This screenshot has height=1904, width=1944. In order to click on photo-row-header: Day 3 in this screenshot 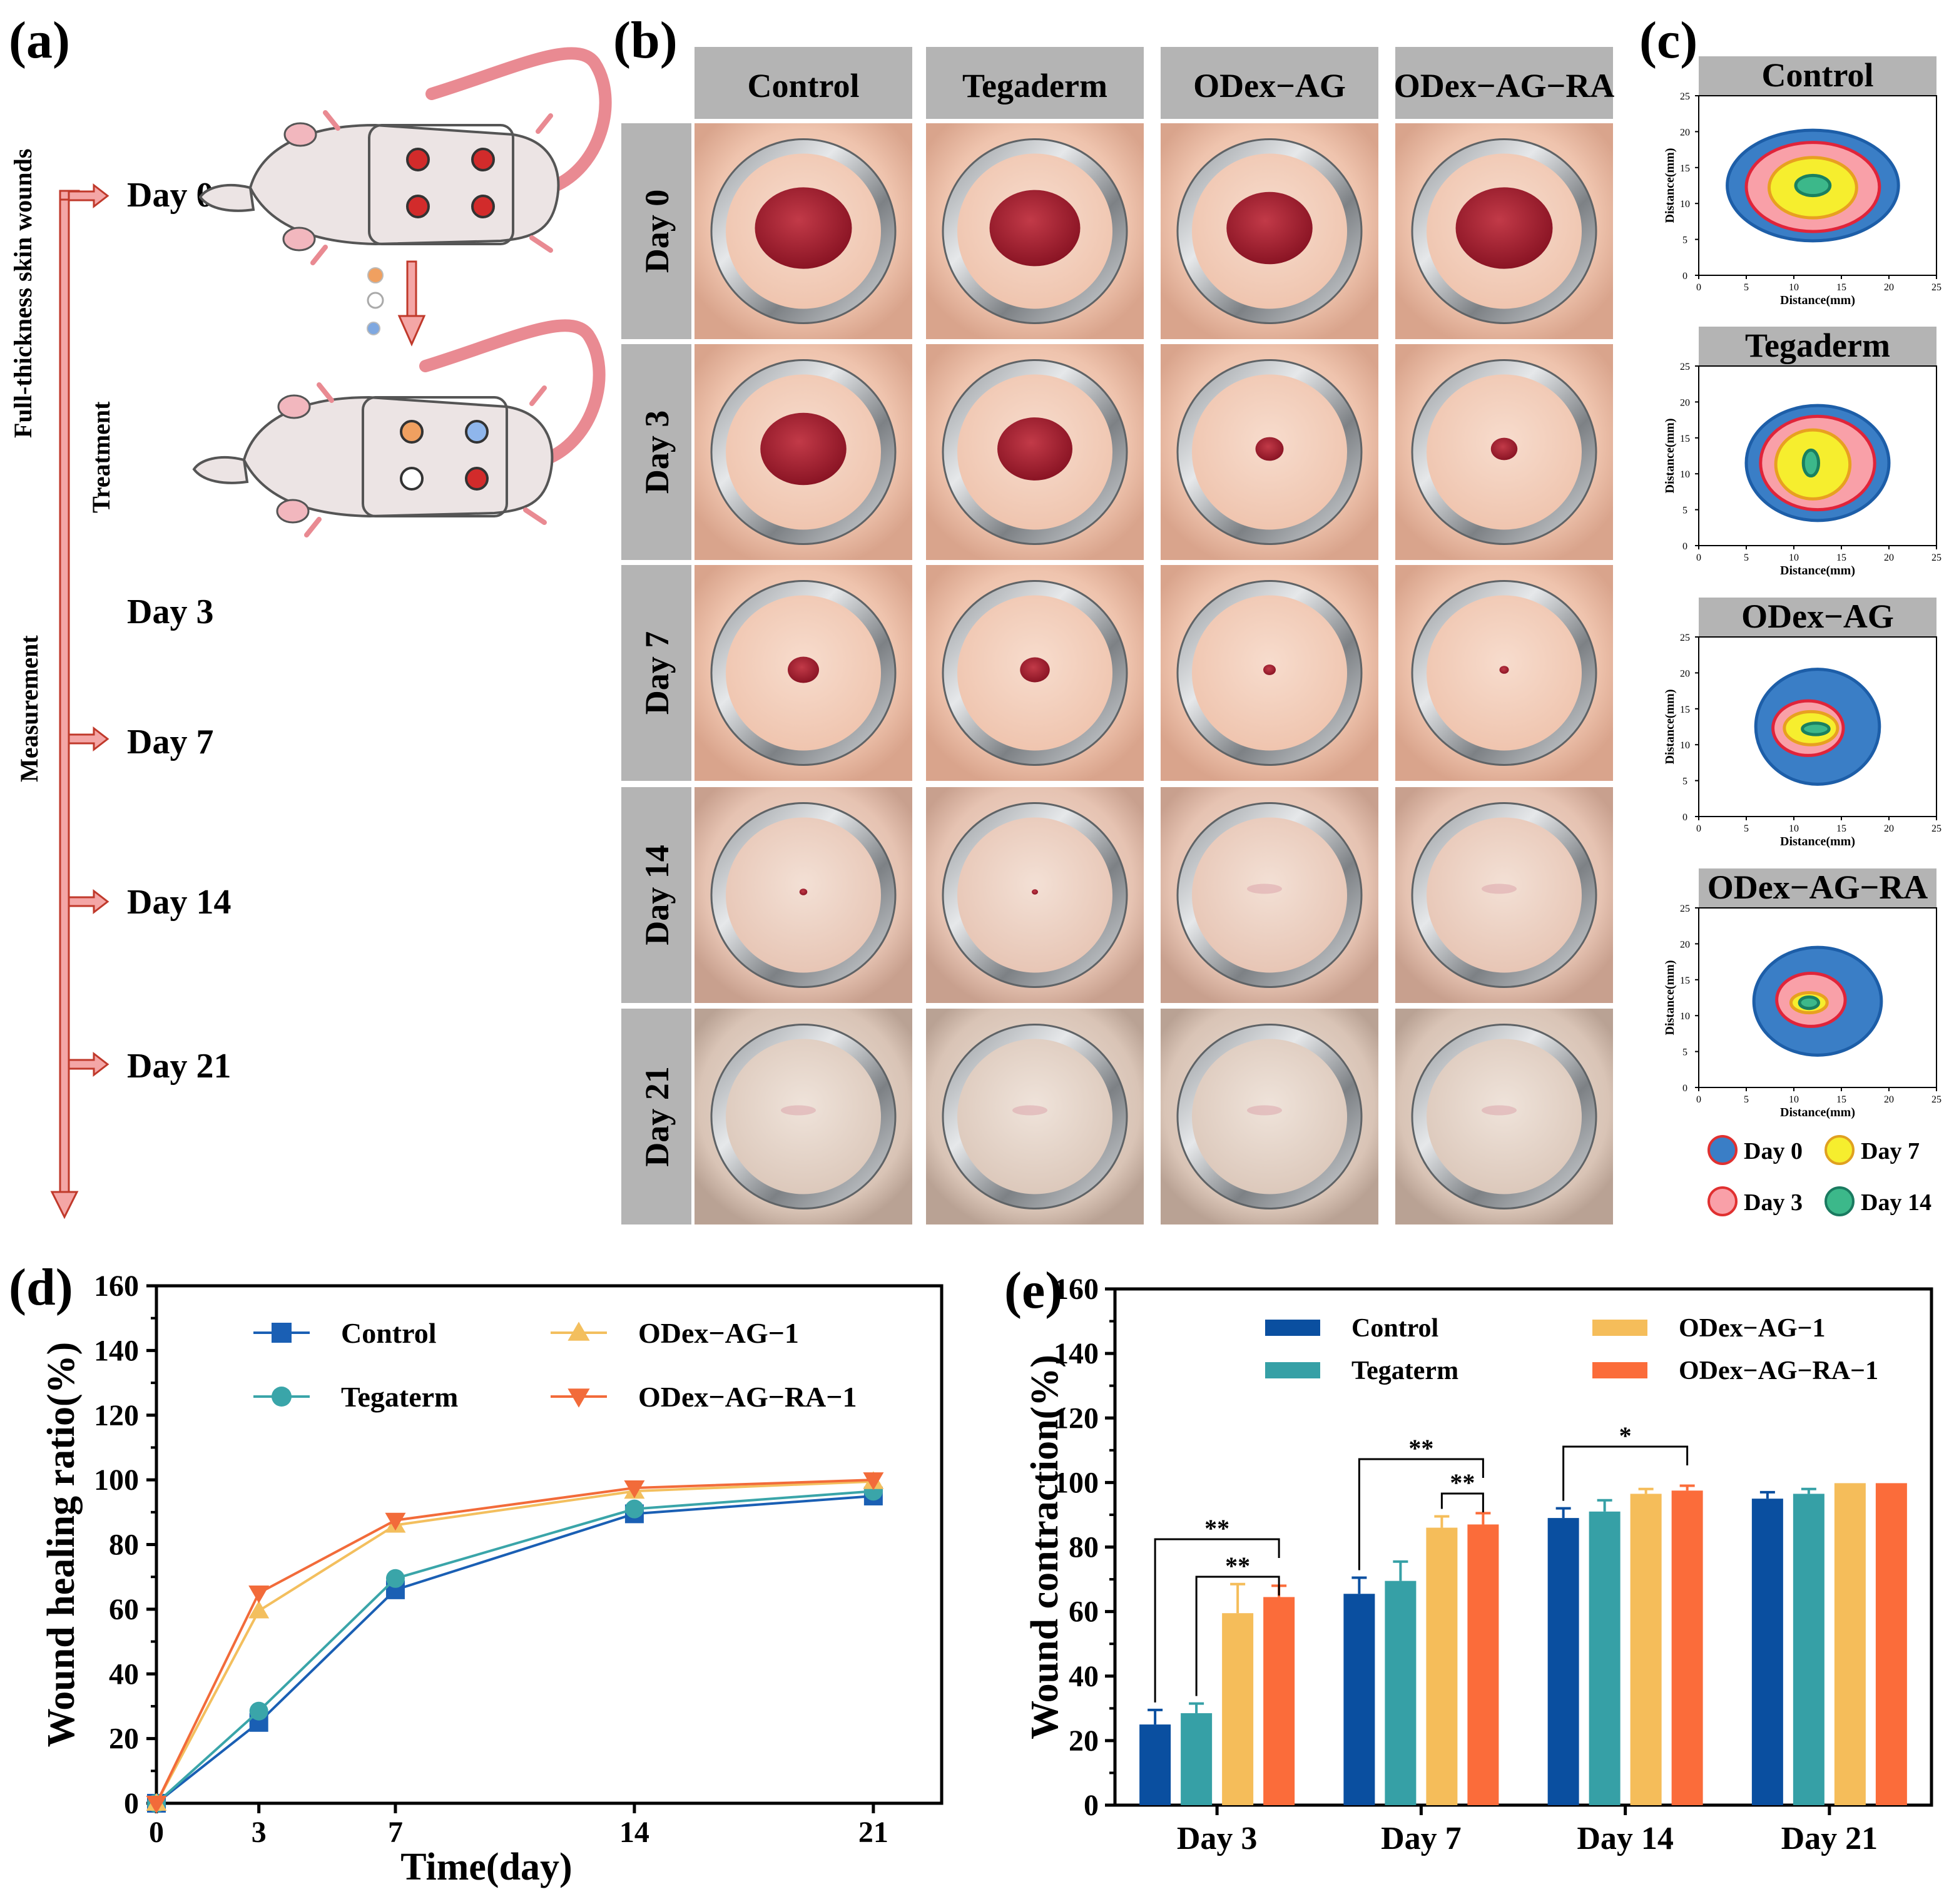, I will do `click(657, 452)`.